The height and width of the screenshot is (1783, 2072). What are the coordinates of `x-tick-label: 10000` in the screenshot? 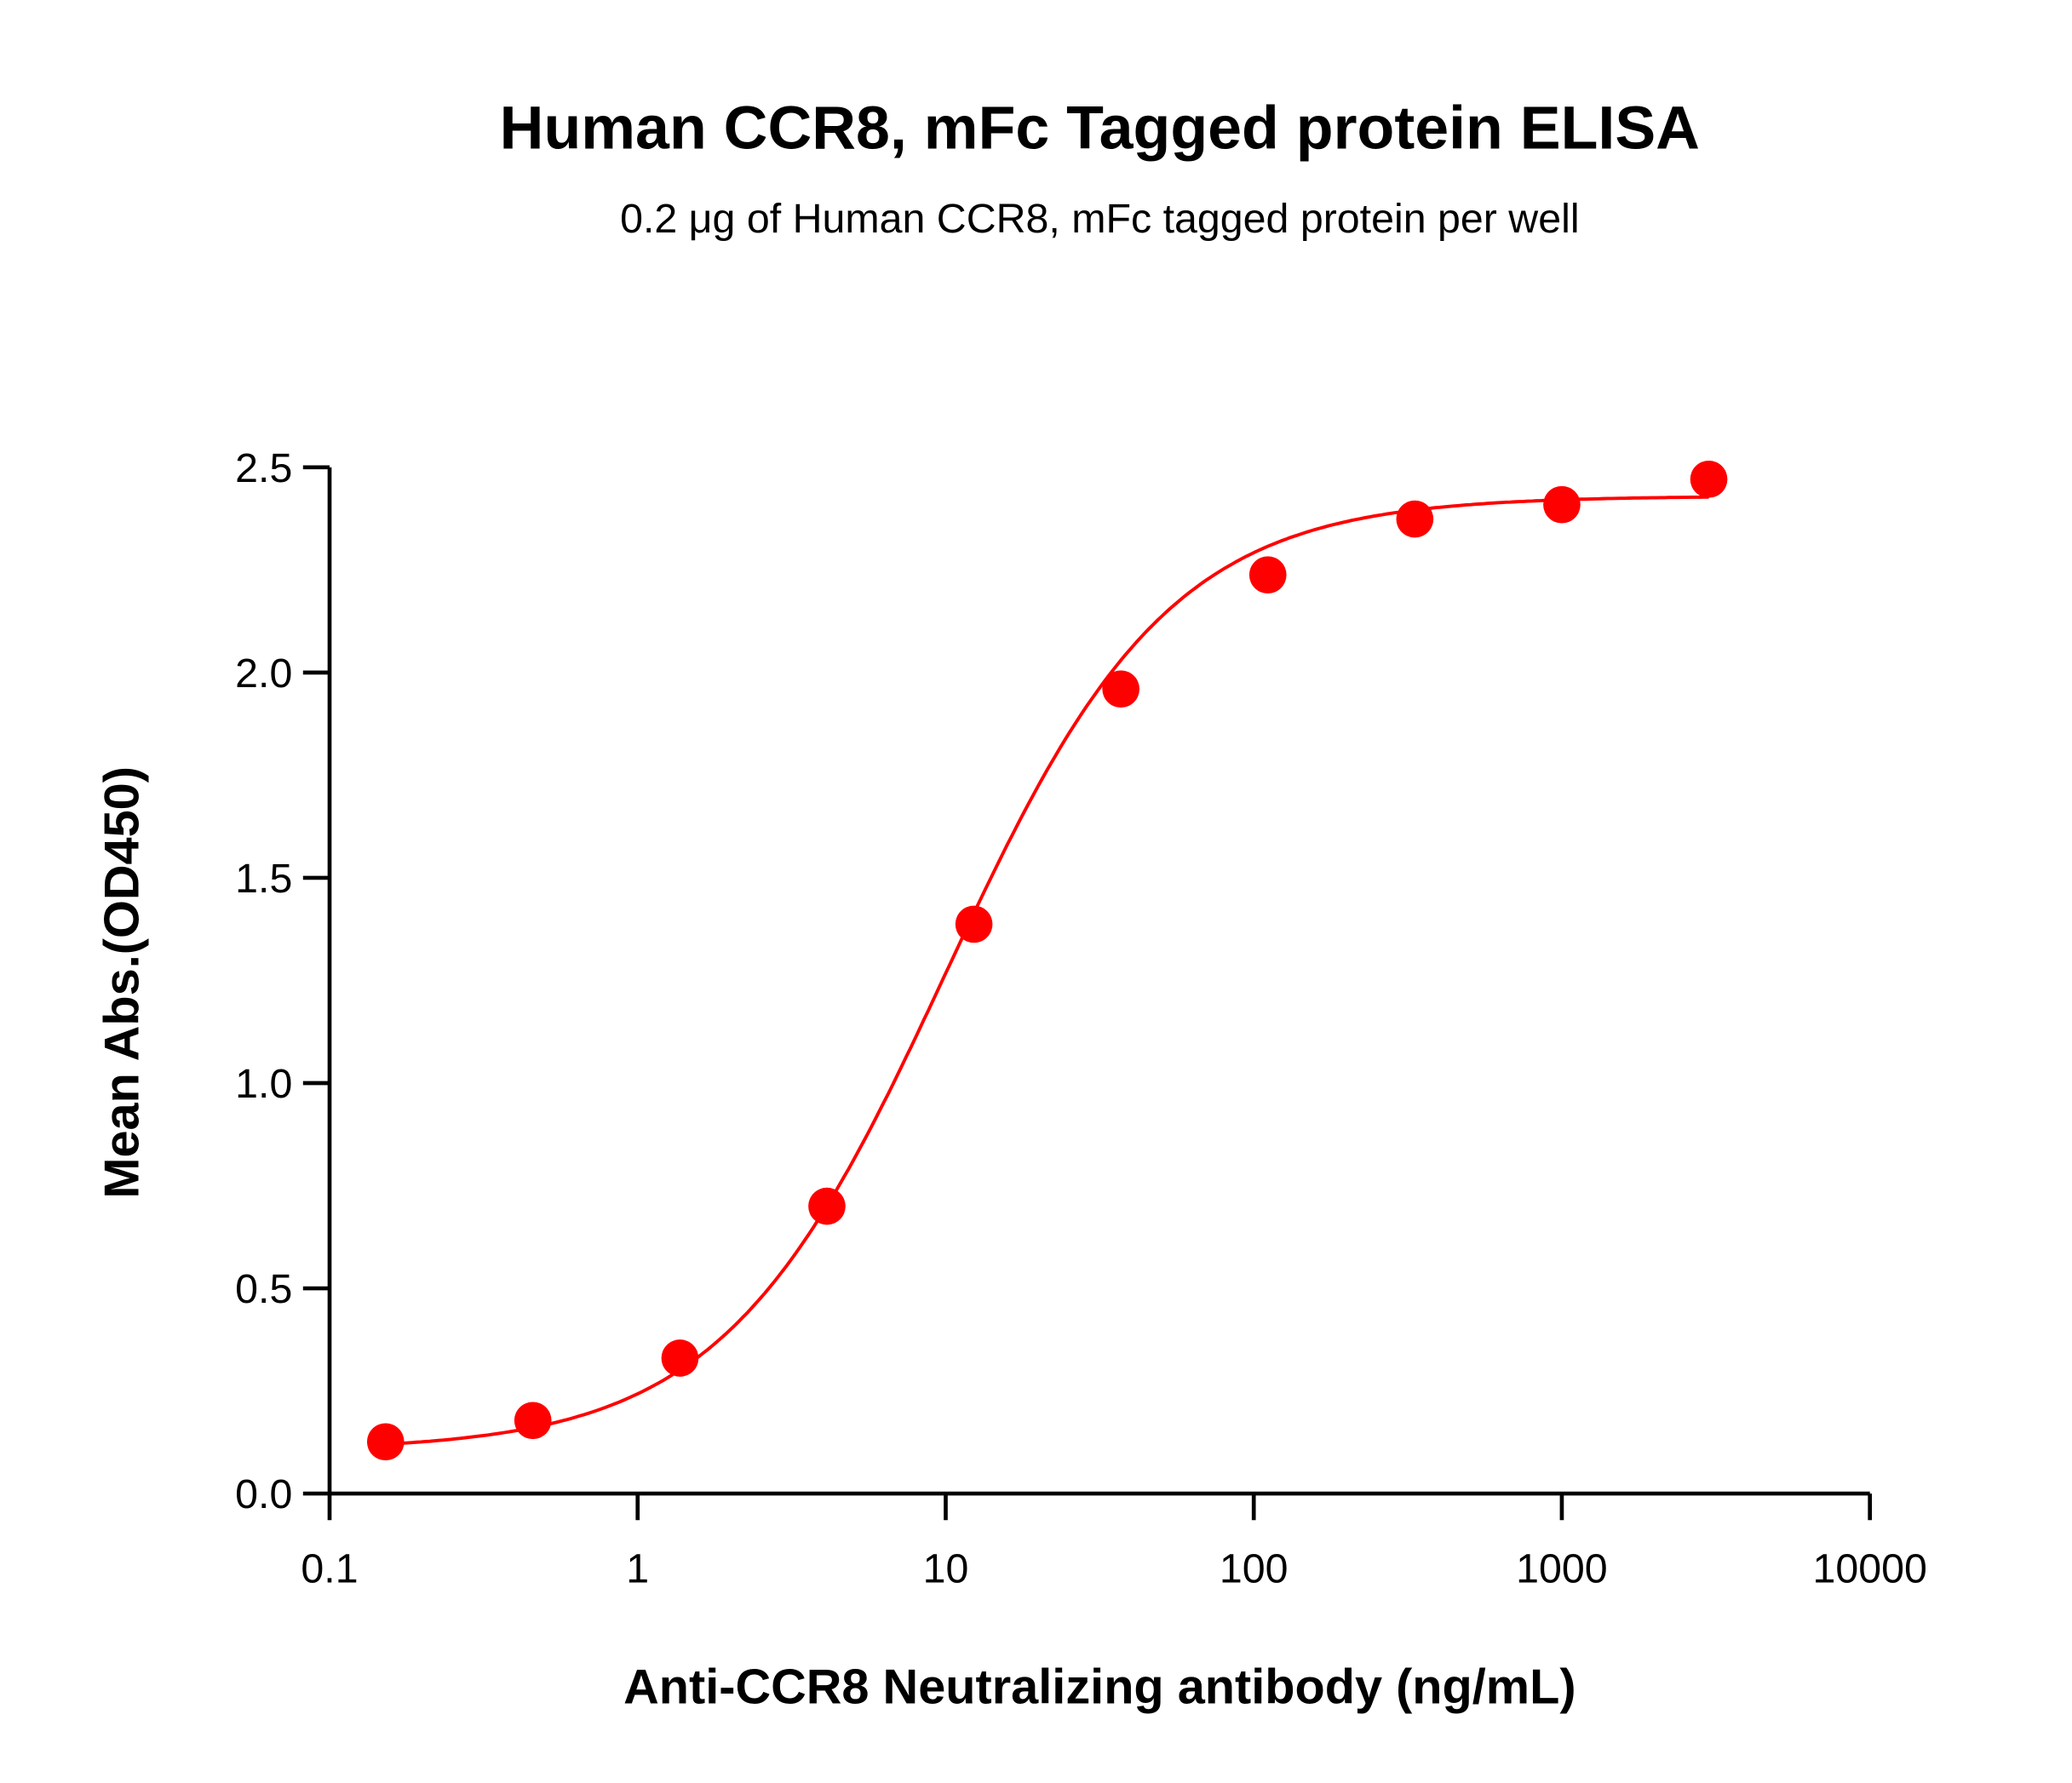 It's located at (1869, 1569).